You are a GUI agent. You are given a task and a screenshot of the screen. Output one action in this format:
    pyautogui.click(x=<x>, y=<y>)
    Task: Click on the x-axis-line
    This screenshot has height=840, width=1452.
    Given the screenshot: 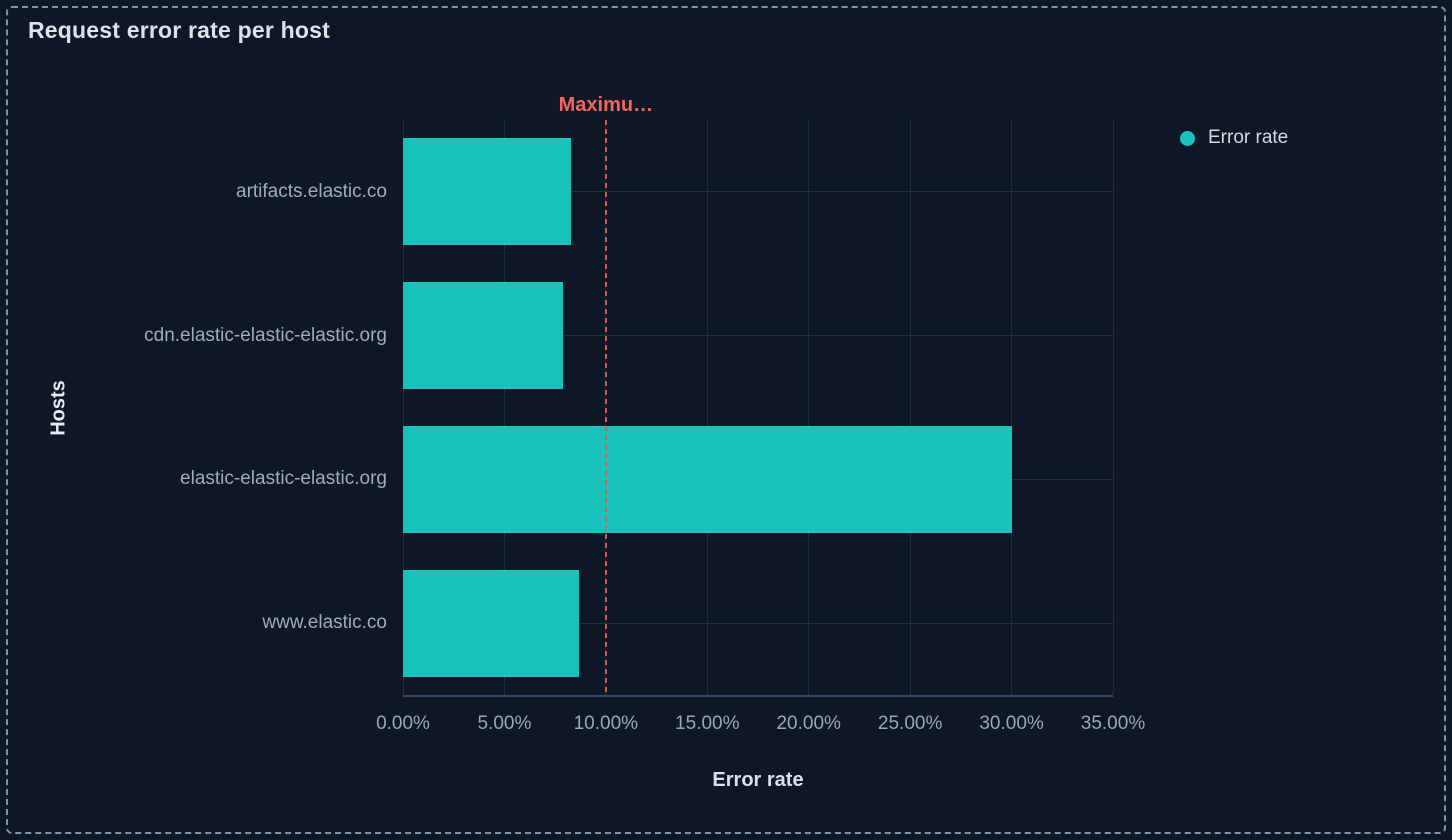 What is the action you would take?
    pyautogui.click(x=758, y=696)
    